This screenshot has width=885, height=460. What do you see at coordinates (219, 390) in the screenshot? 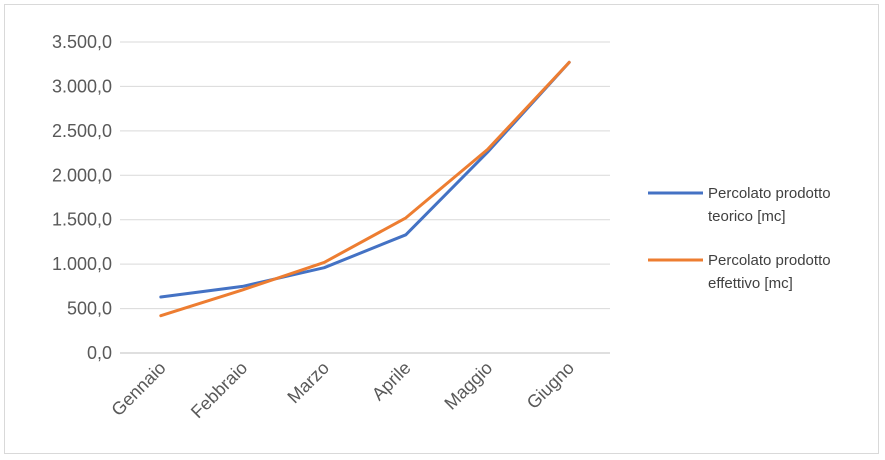
I see `x-tick-label: Febbraio` at bounding box center [219, 390].